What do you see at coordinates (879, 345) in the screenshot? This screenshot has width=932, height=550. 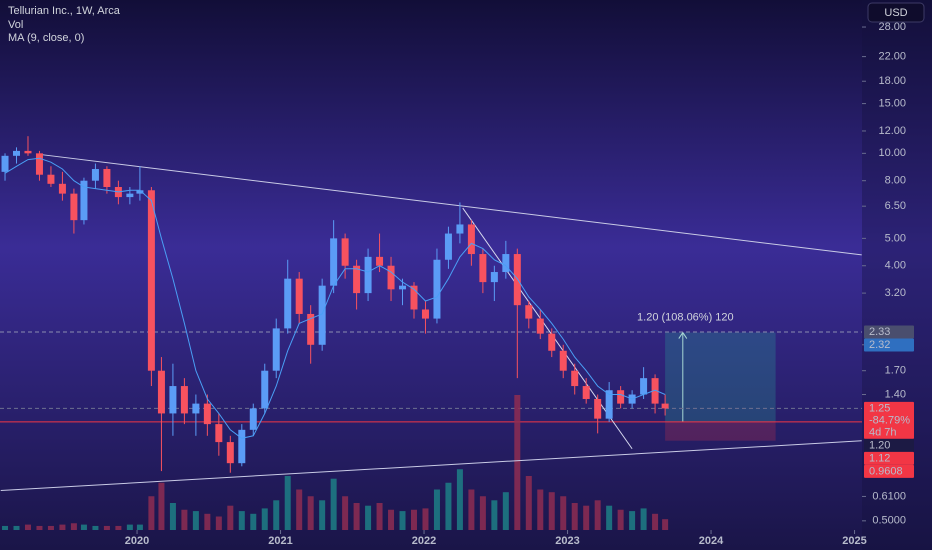 I see `price-label: 2.32` at bounding box center [879, 345].